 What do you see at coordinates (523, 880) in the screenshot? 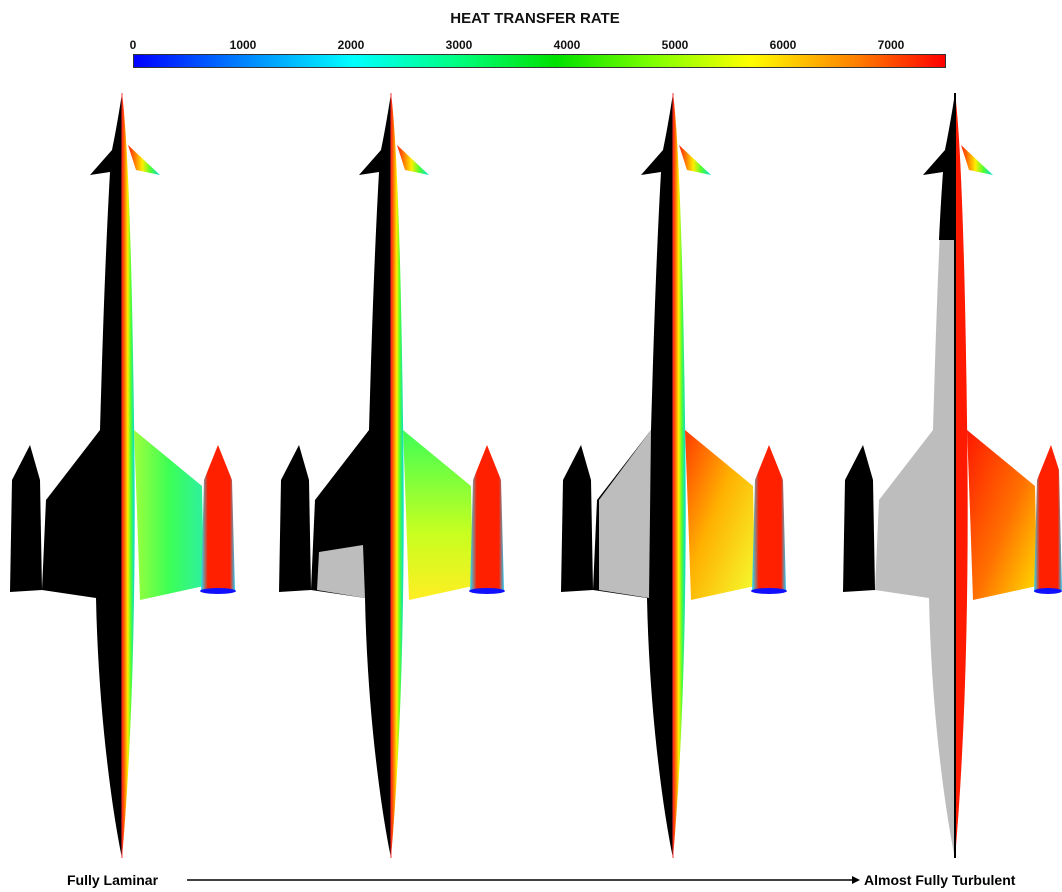
I see `progression-arrow` at bounding box center [523, 880].